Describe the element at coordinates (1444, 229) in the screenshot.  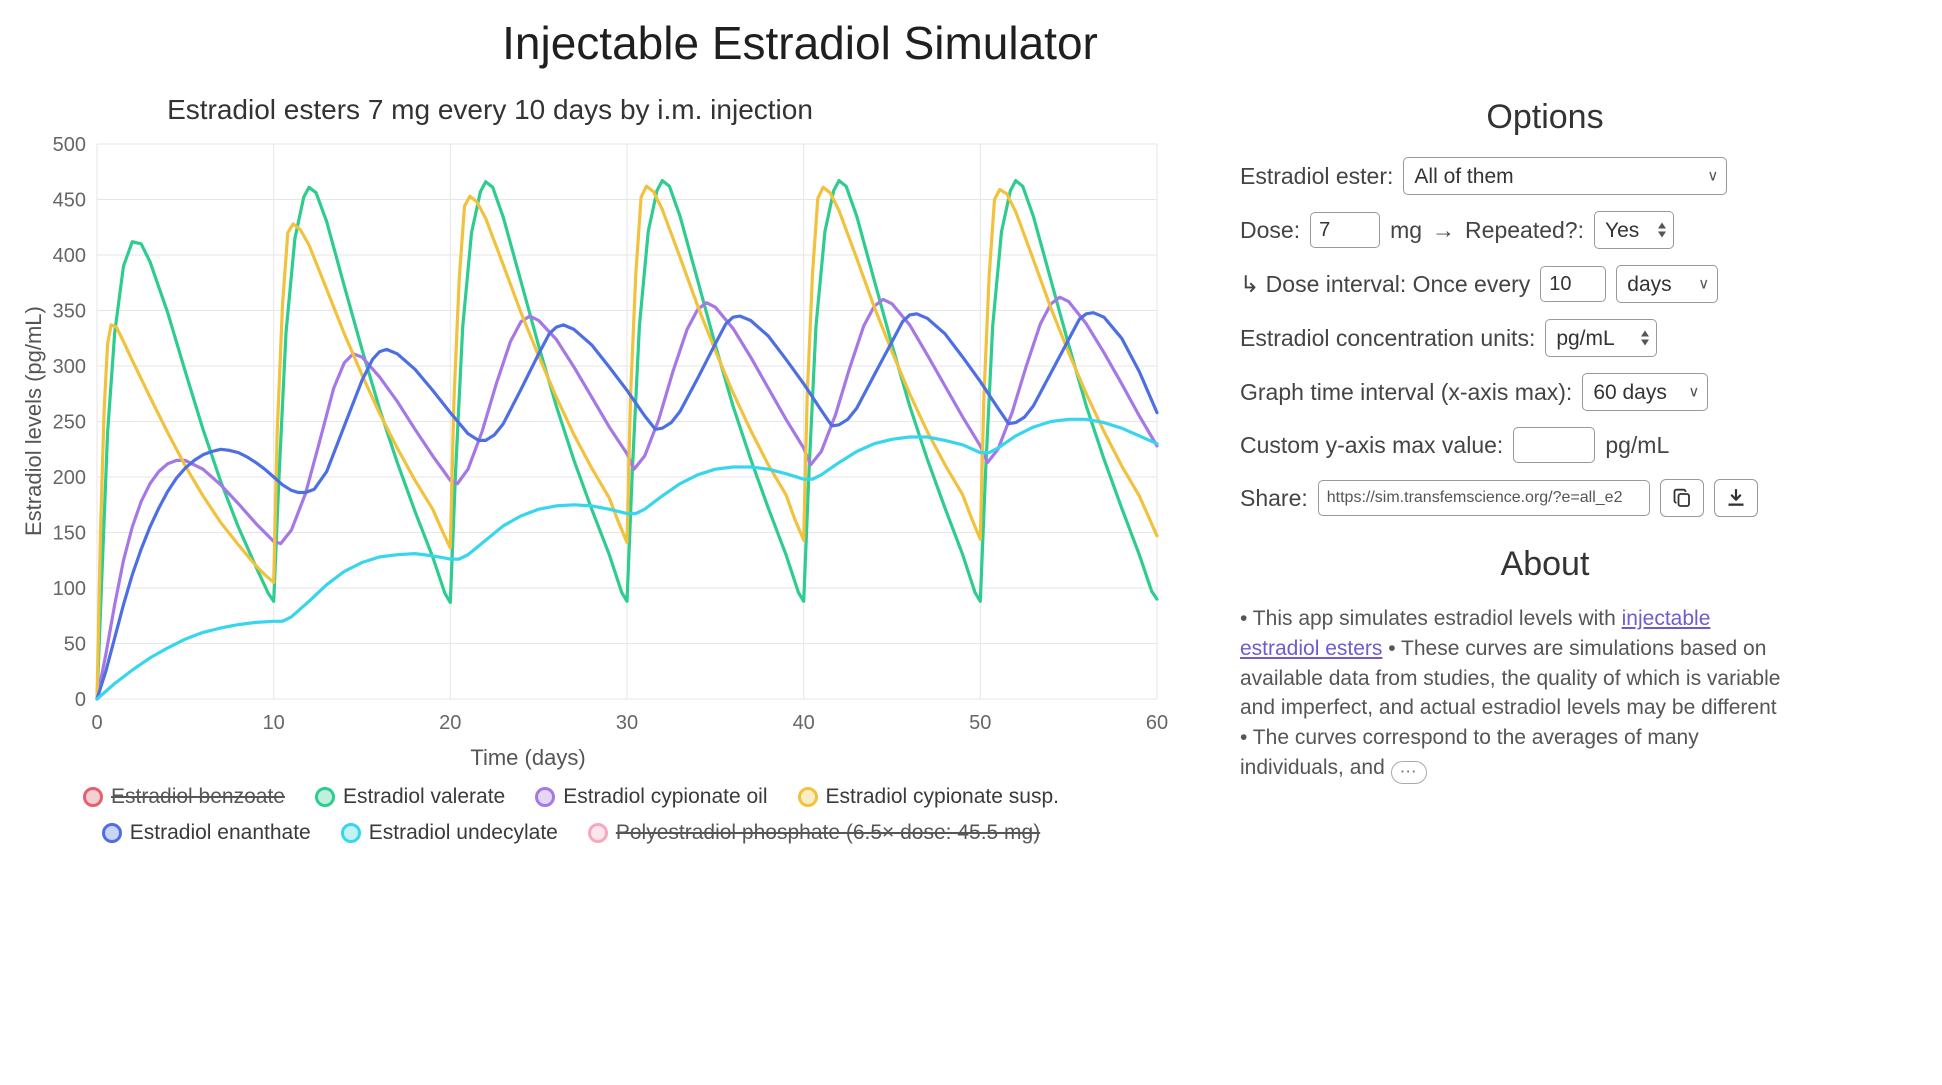
I see `arrow-right-icon: →` at that location.